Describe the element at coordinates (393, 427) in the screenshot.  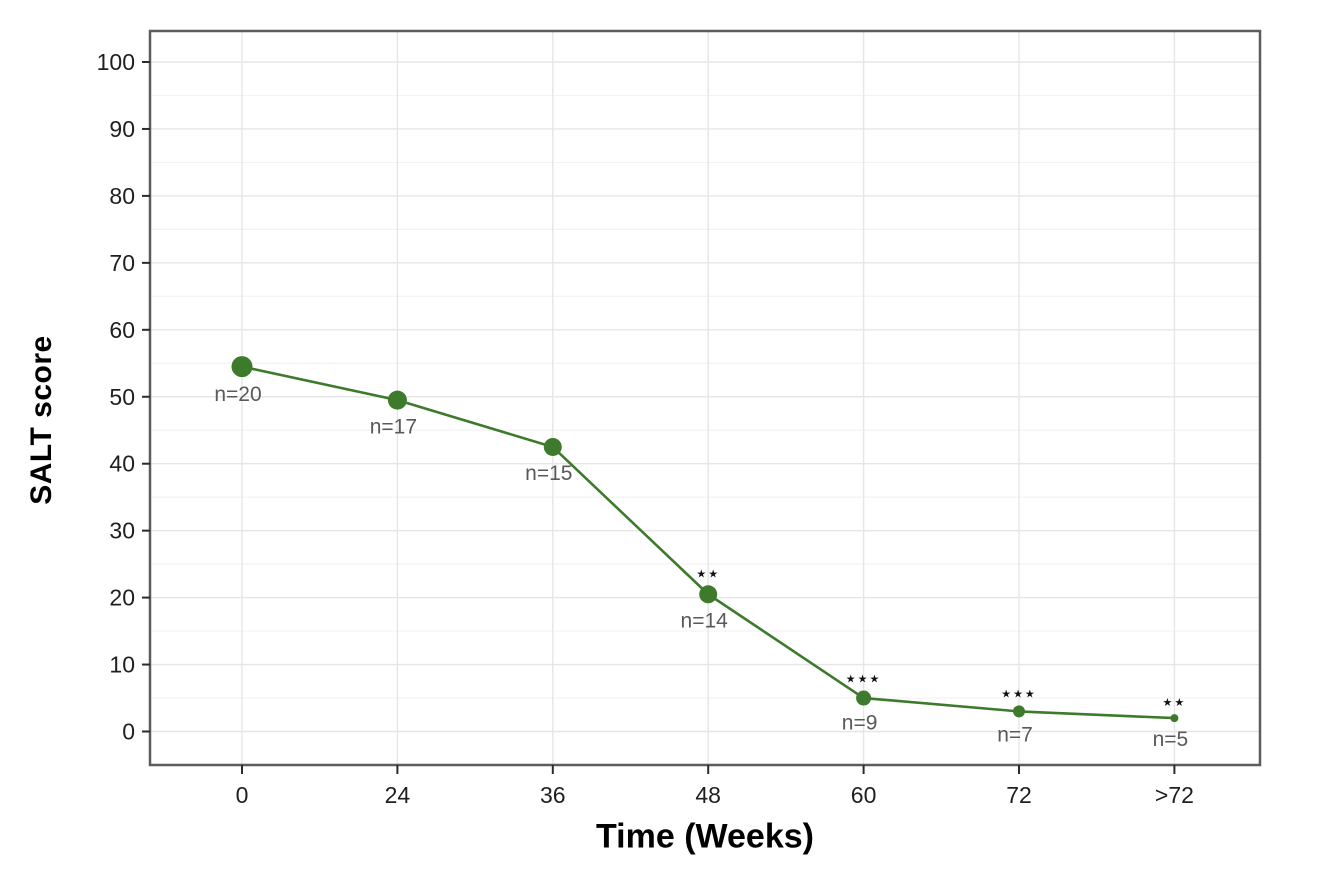
I see `n-count-label: n=17` at that location.